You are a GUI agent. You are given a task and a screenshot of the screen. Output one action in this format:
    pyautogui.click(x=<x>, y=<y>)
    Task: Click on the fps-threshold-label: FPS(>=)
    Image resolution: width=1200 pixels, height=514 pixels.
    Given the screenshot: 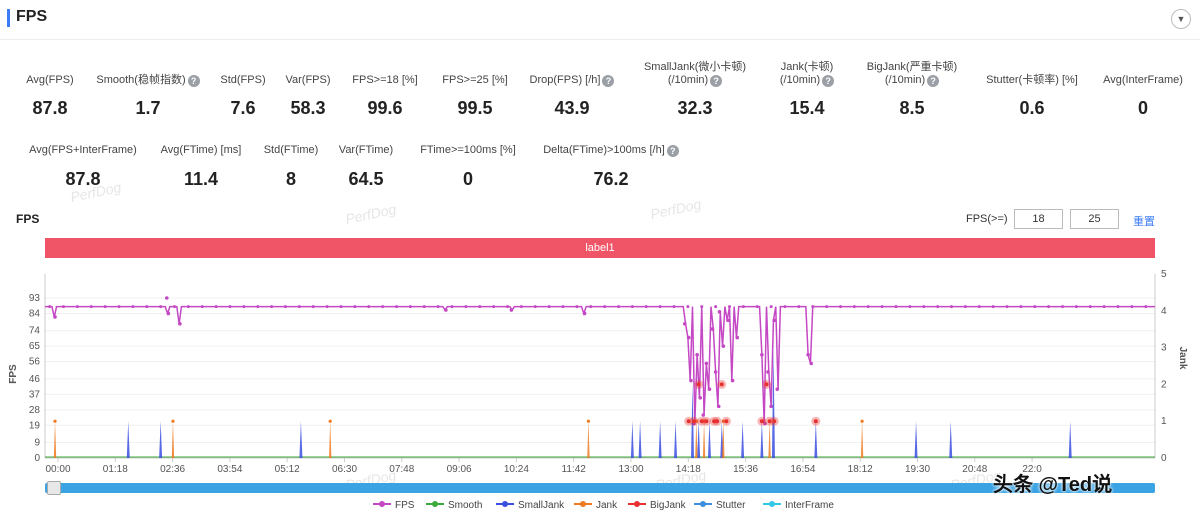 What is the action you would take?
    pyautogui.click(x=987, y=219)
    